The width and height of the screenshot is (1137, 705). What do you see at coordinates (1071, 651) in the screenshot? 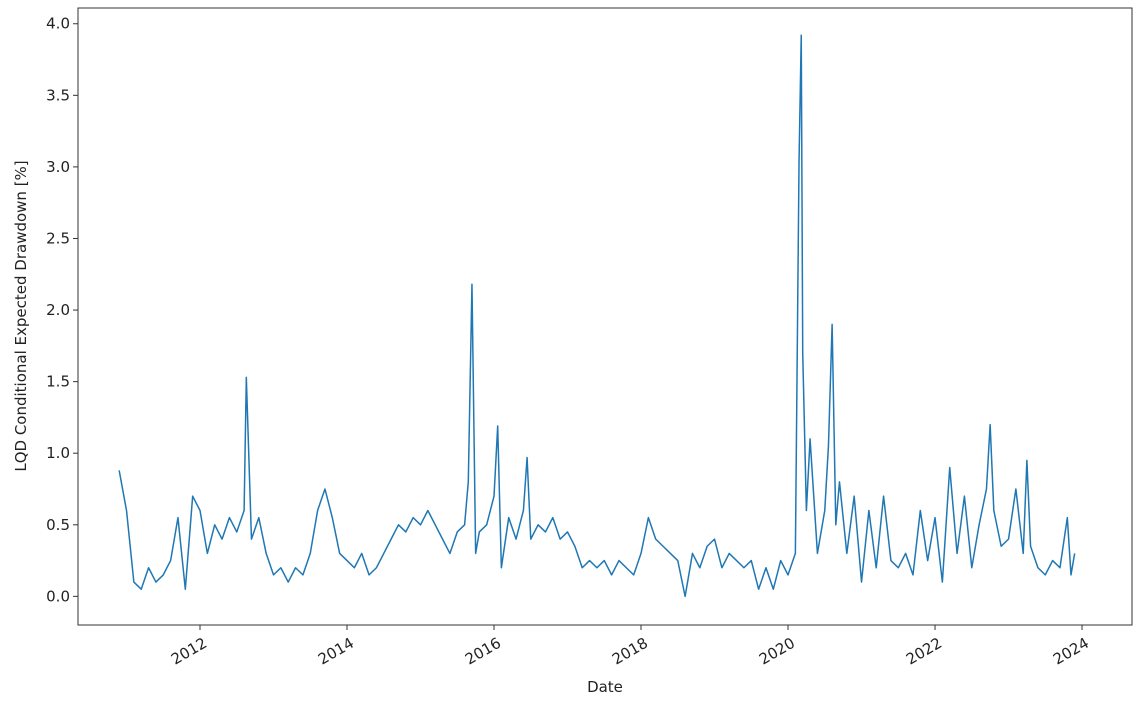
I see `x-tick-label: 2024` at bounding box center [1071, 651].